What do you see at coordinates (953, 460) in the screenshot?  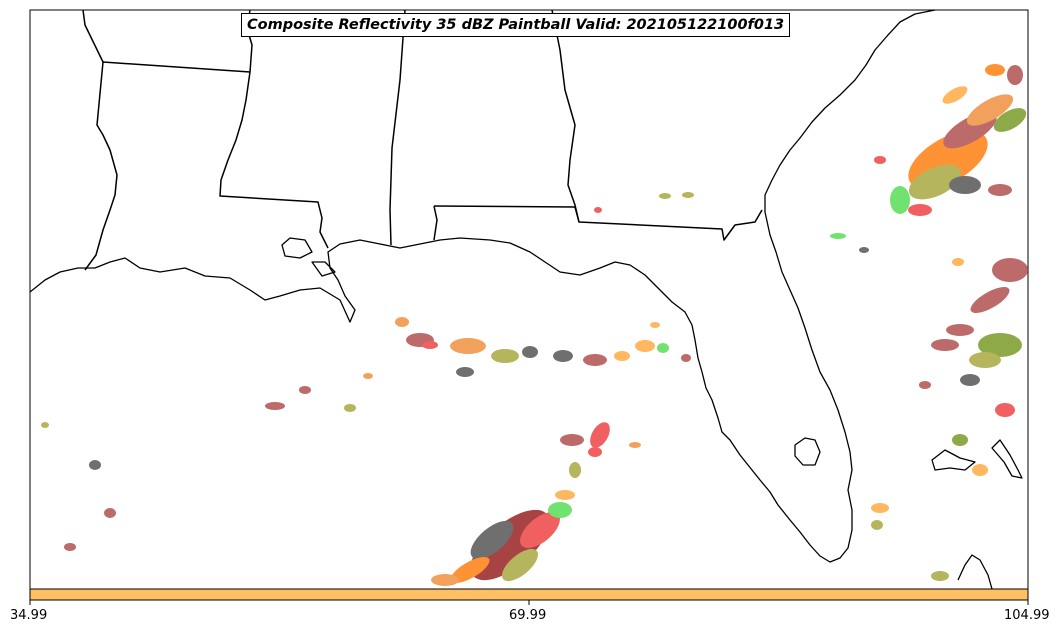 I see `island-andros` at bounding box center [953, 460].